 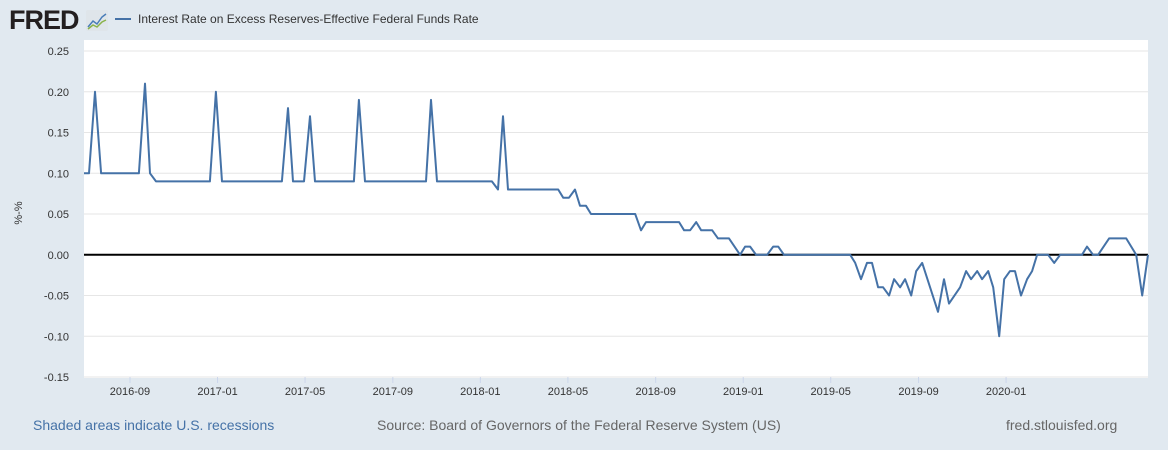 What do you see at coordinates (58, 52) in the screenshot?
I see `y-tick-label: 0.25` at bounding box center [58, 52].